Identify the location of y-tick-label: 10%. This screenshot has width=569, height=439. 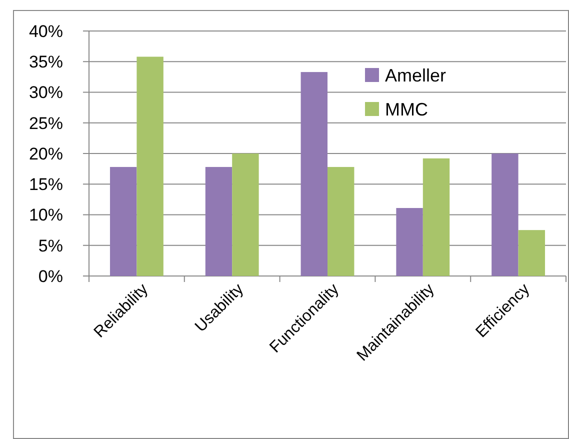
(45, 215).